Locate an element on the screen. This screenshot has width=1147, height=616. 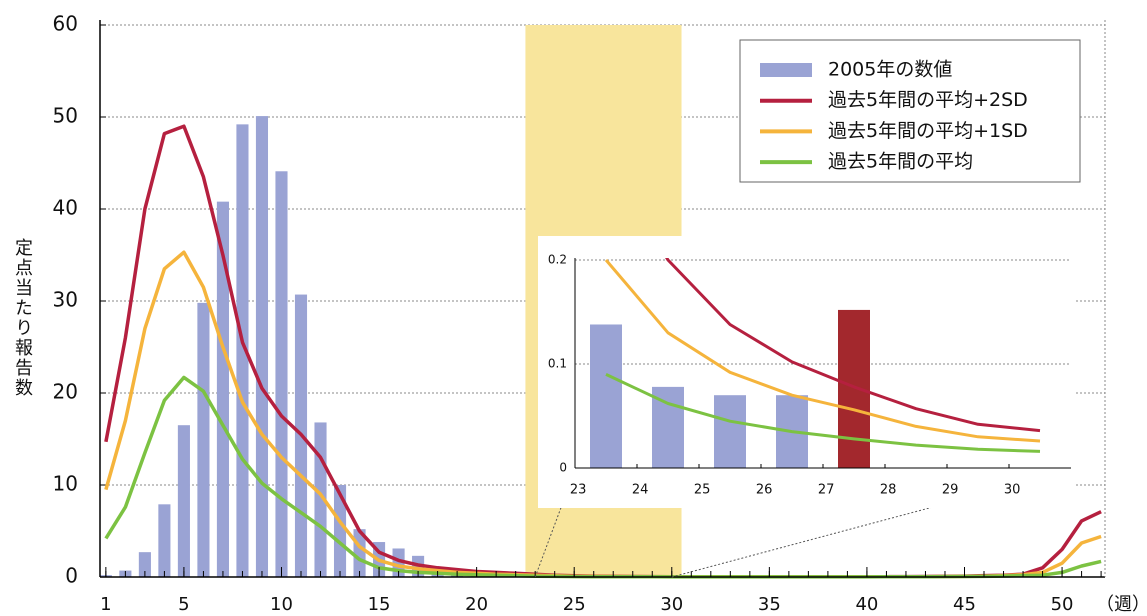
inset-y-tick-label: 0 is located at coordinates (563, 468).